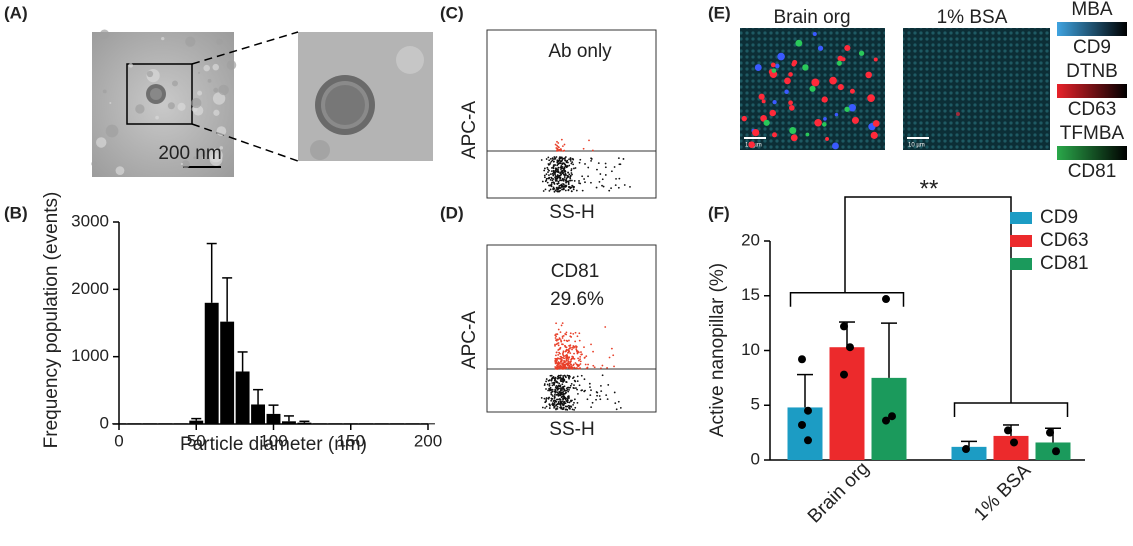  What do you see at coordinates (1064, 263) in the screenshot?
I see `legend-label: CD81` at bounding box center [1064, 263].